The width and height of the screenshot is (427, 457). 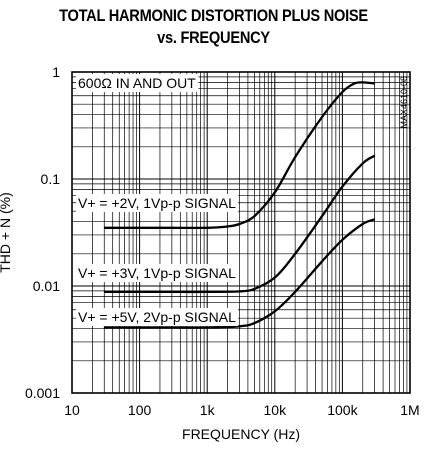 What do you see at coordinates (46, 286) in the screenshot?
I see `y-tick-label: 0.01` at bounding box center [46, 286].